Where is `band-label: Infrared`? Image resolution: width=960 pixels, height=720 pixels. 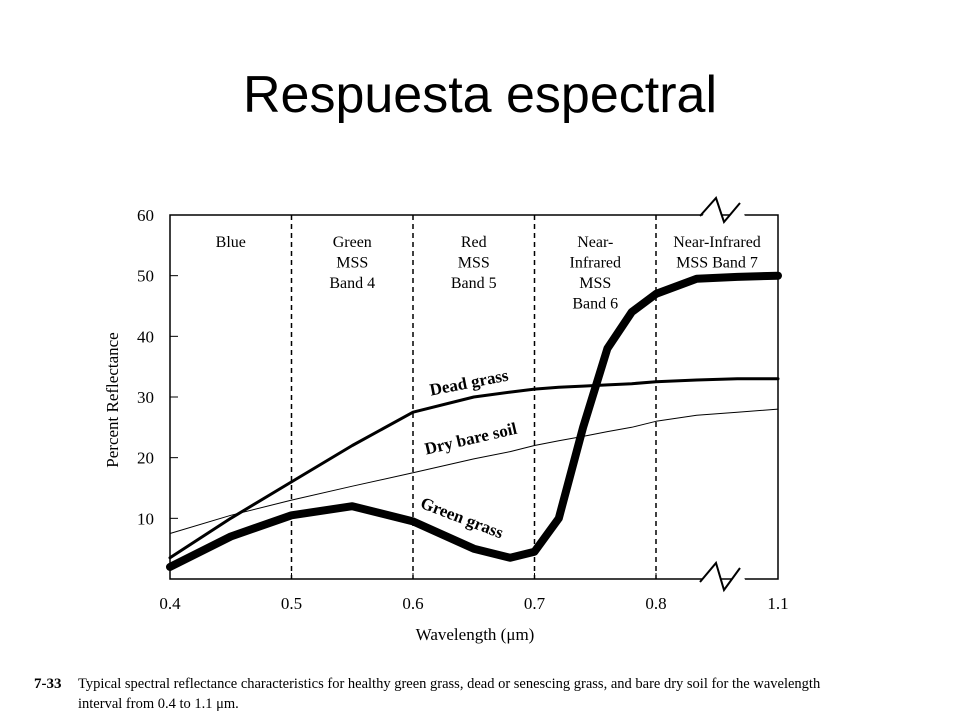 band-label: Infrared is located at coordinates (595, 263).